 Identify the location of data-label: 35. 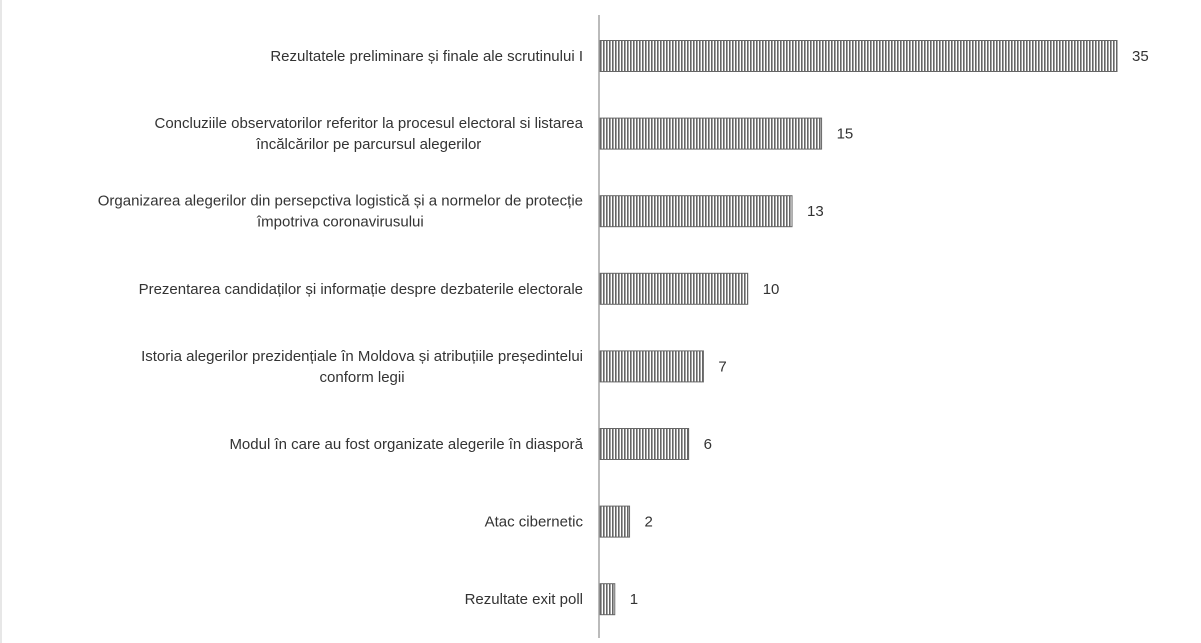
(1140, 56).